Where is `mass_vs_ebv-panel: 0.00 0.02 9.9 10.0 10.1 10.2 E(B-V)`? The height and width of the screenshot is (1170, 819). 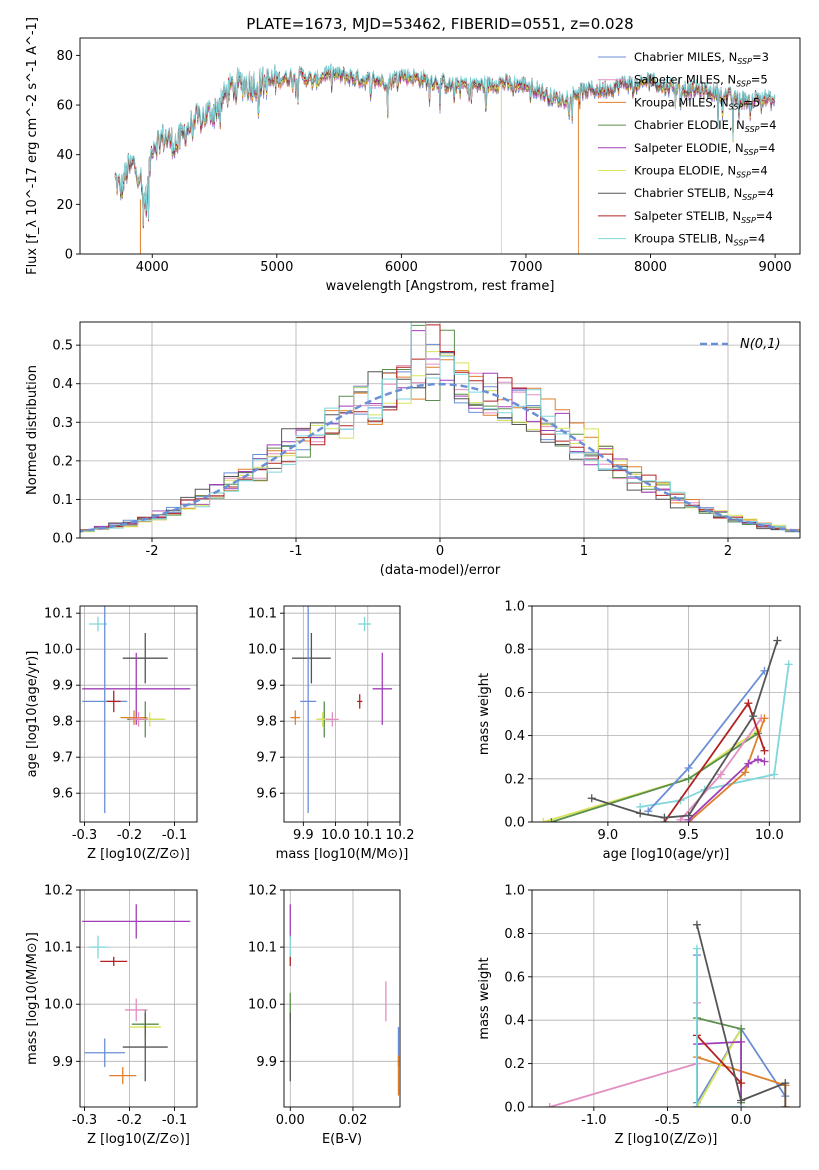 mass_vs_ebv-panel: 0.00 0.02 9.9 10.0 10.1 10.2 E(B-V) is located at coordinates (324, 1015).